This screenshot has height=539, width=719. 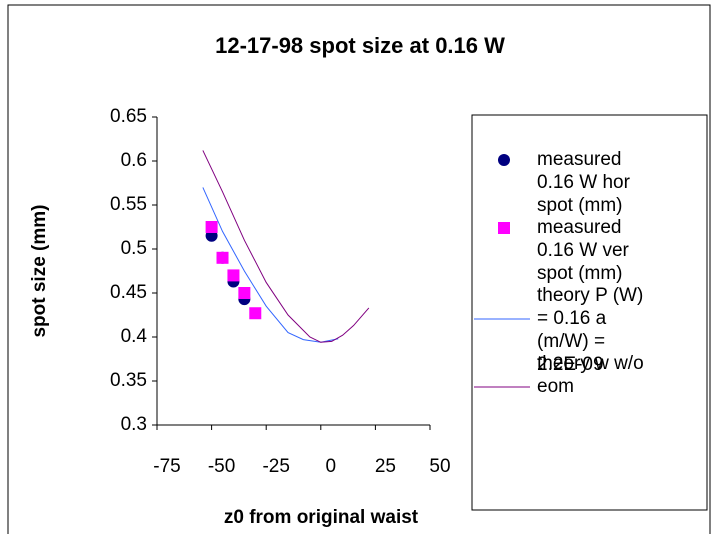 I want to click on x-tick-label: -50, so click(x=221, y=466).